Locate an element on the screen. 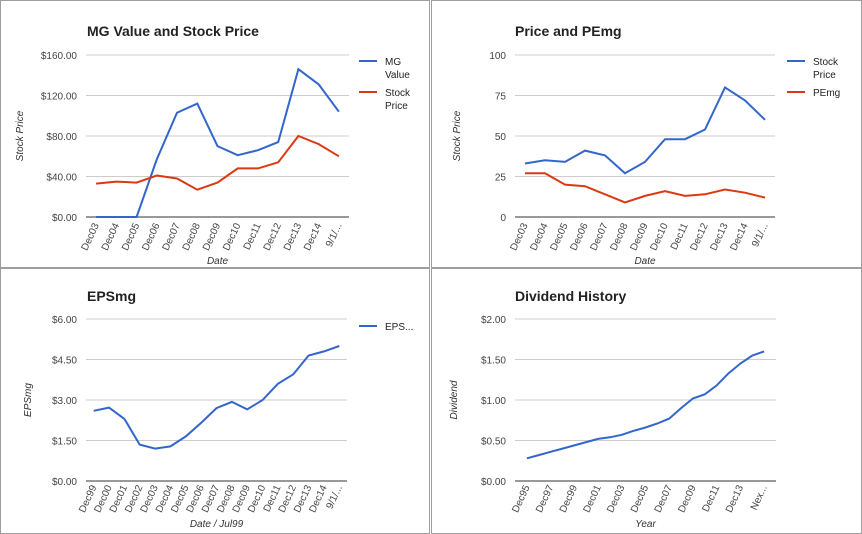 The image size is (862, 534). y-tick-label: 100 is located at coordinates (497, 56).